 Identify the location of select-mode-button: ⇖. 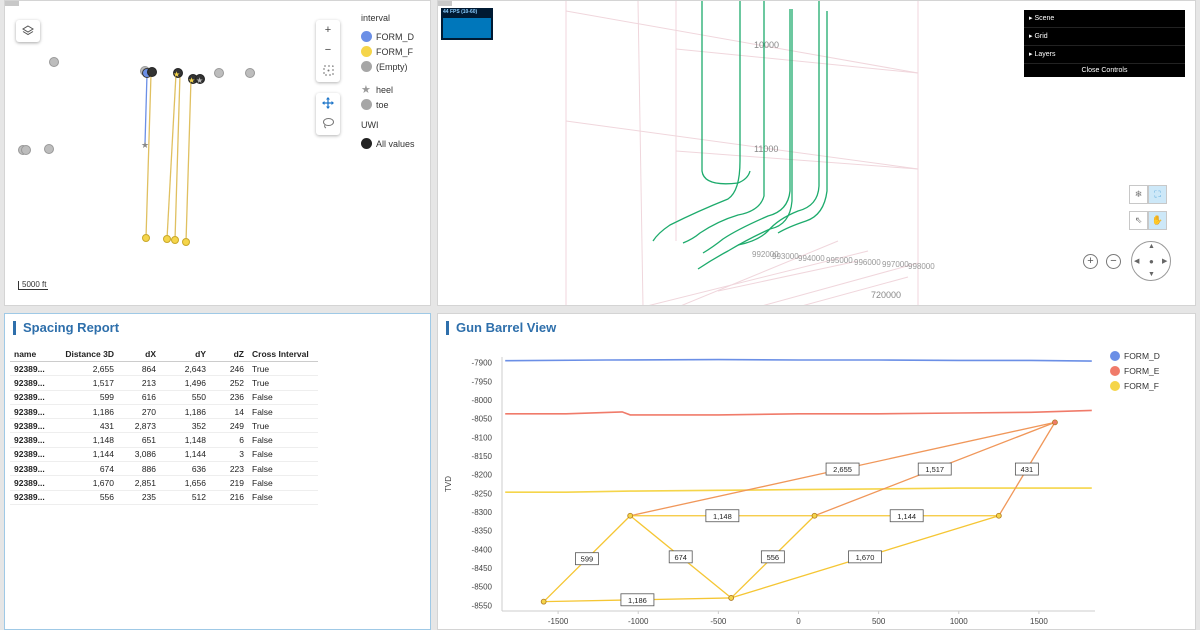
(1138, 220).